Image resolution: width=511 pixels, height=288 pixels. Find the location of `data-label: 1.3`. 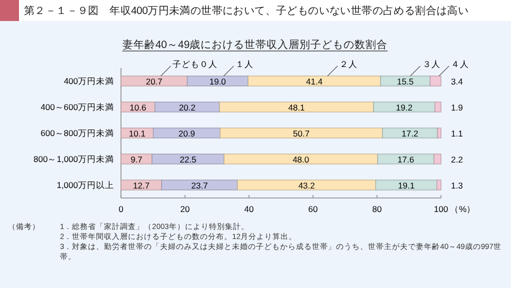

data-label: 1.3 is located at coordinates (457, 185).